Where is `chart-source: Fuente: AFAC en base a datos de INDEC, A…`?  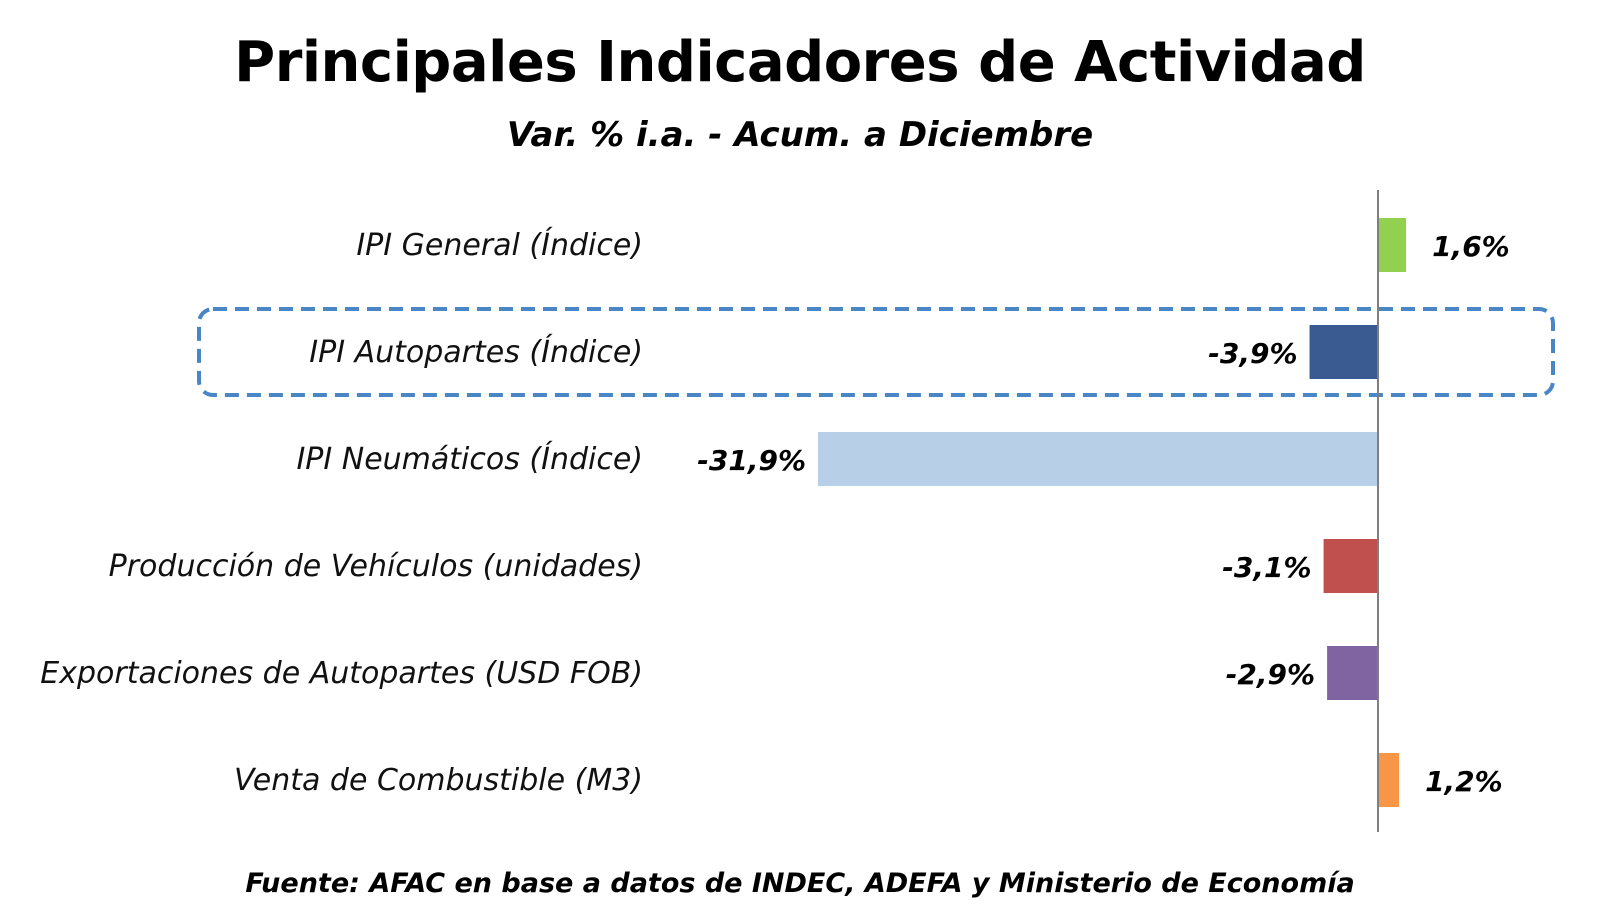 chart-source: Fuente: AFAC en base a datos de INDEC, A… is located at coordinates (800, 883).